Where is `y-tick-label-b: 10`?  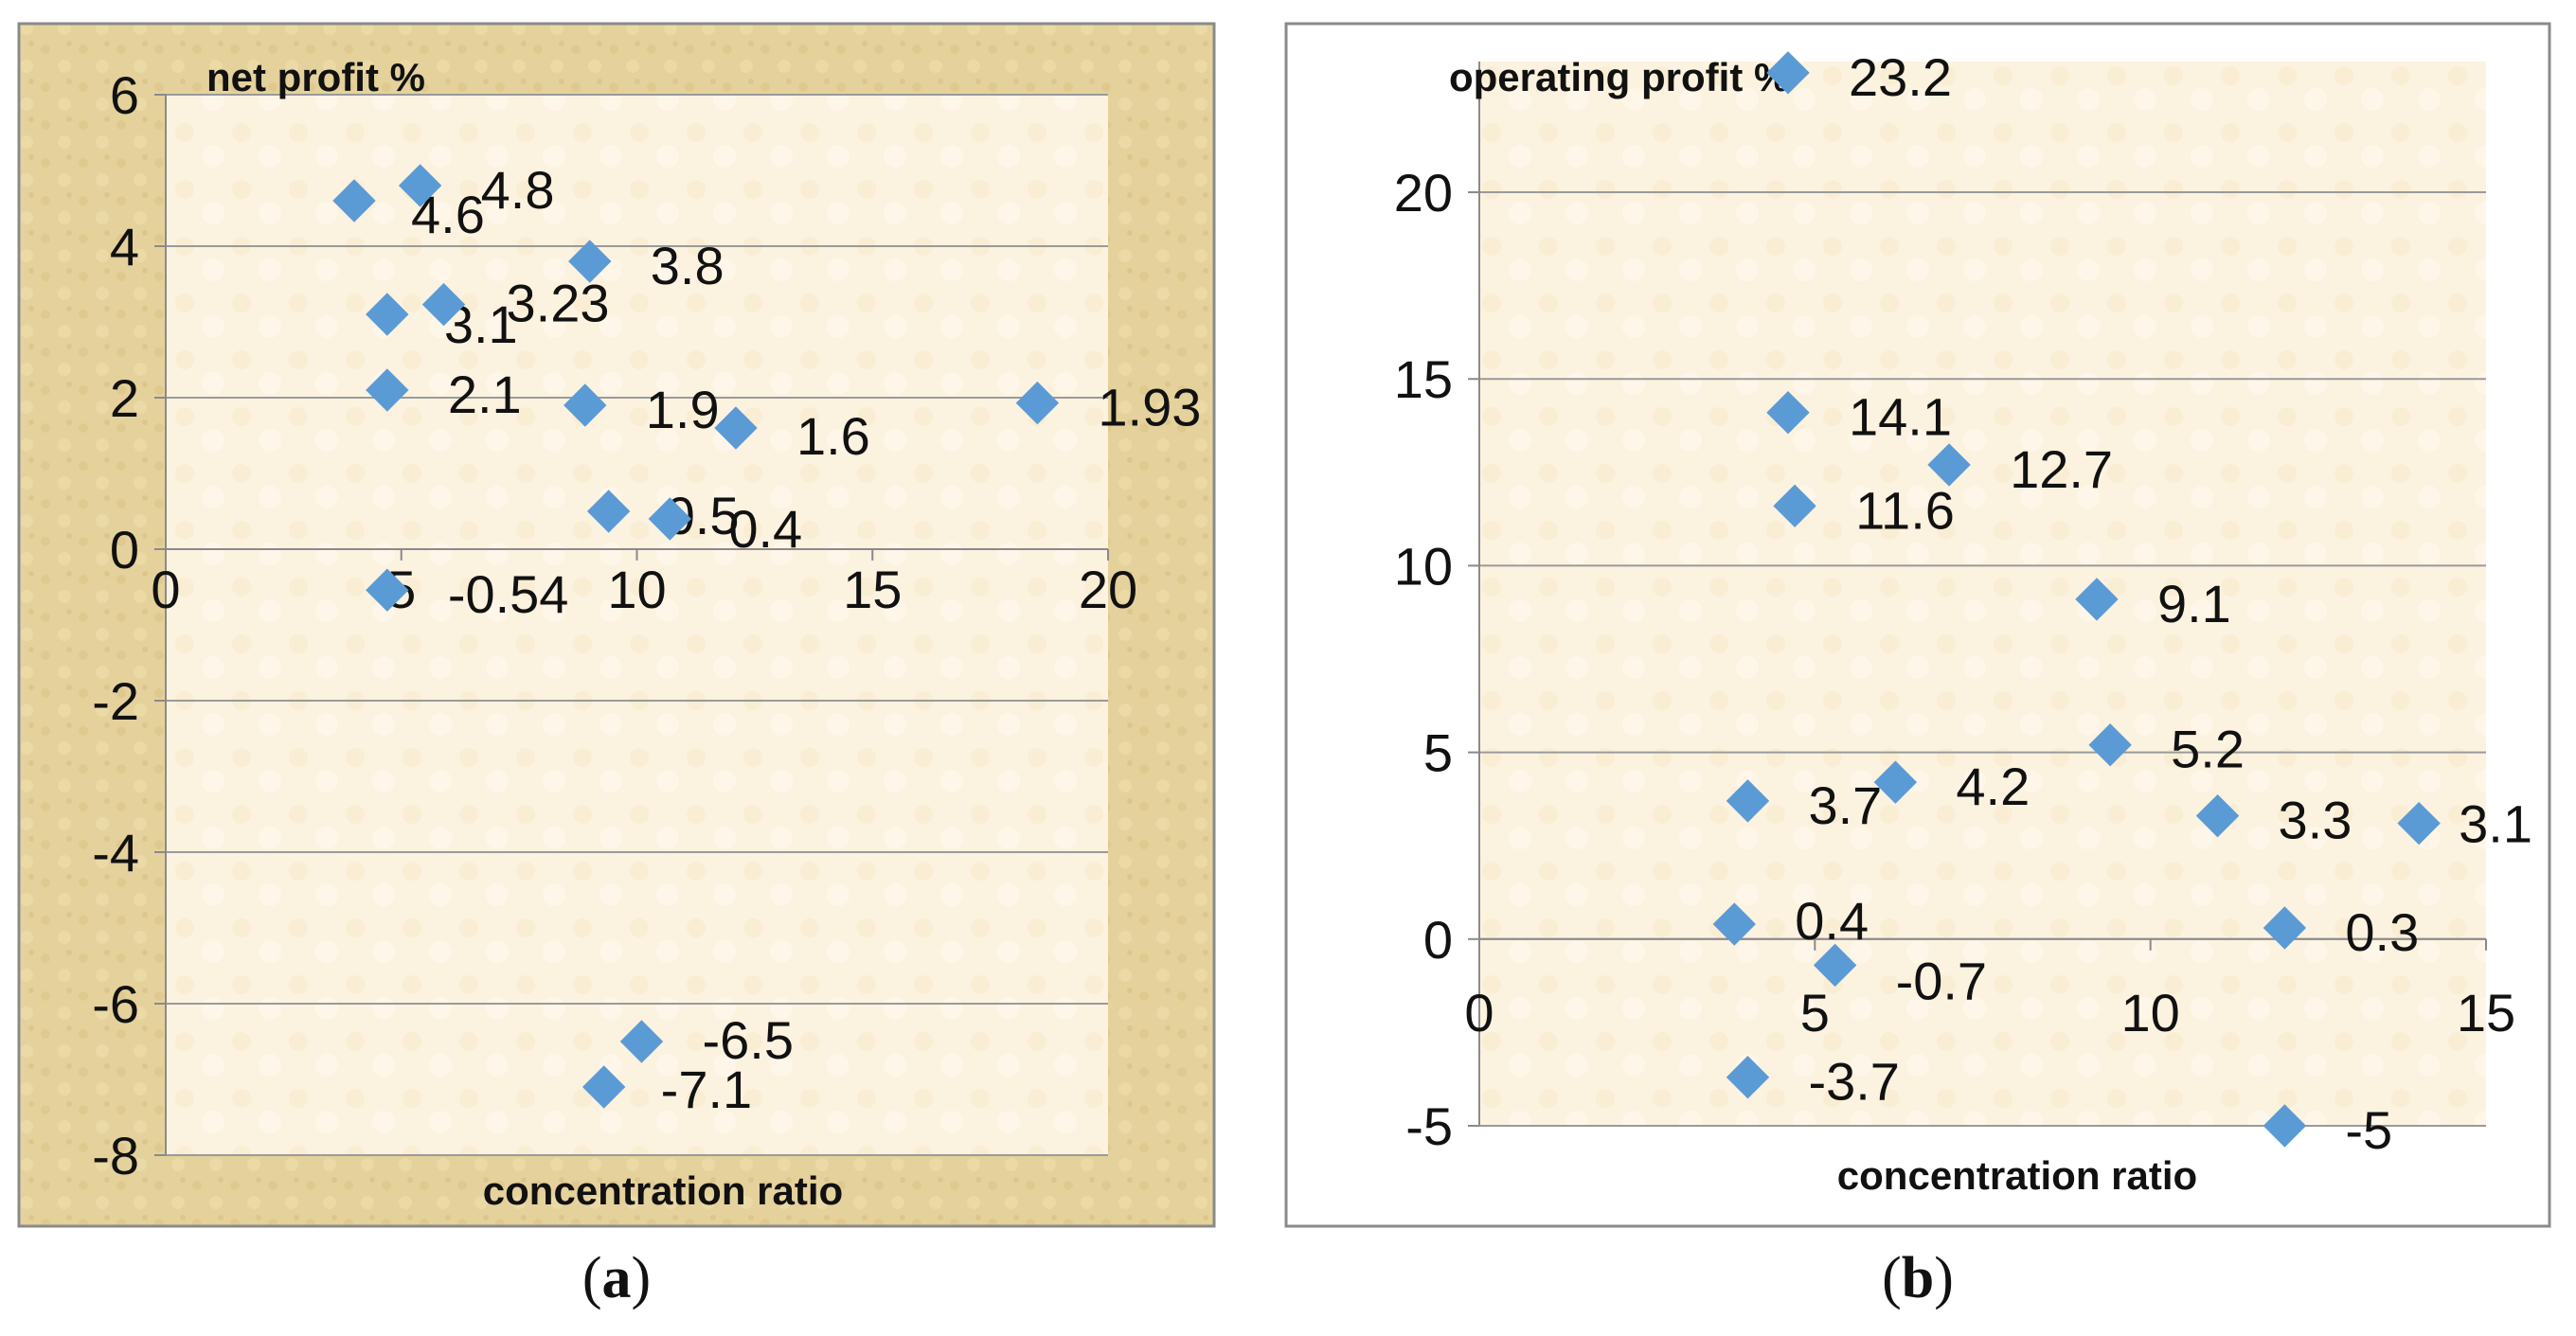
y-tick-label-b: 10 is located at coordinates (1423, 566).